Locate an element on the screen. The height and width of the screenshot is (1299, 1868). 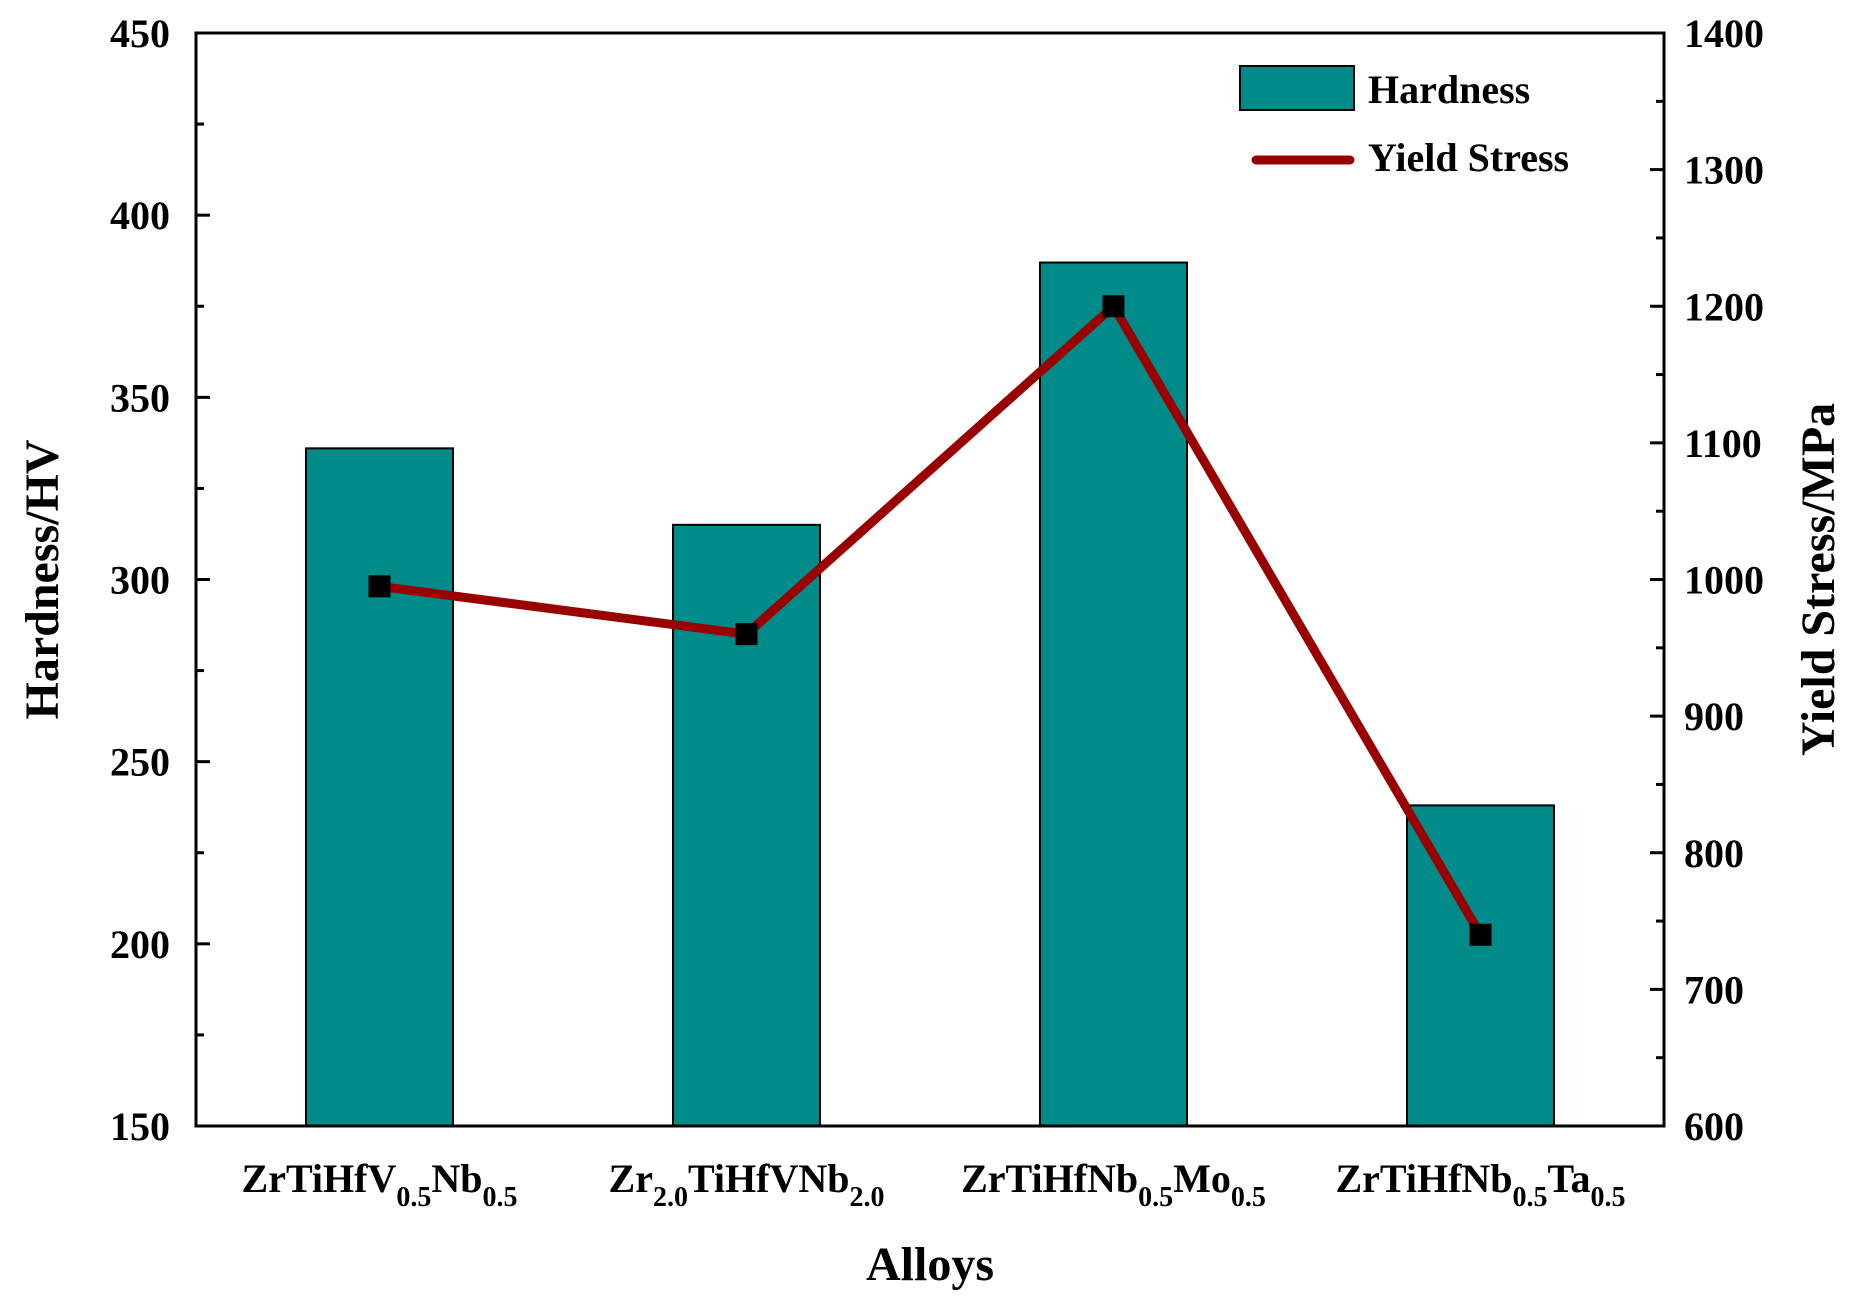
x-axis-title: Alloys is located at coordinates (930, 1264).